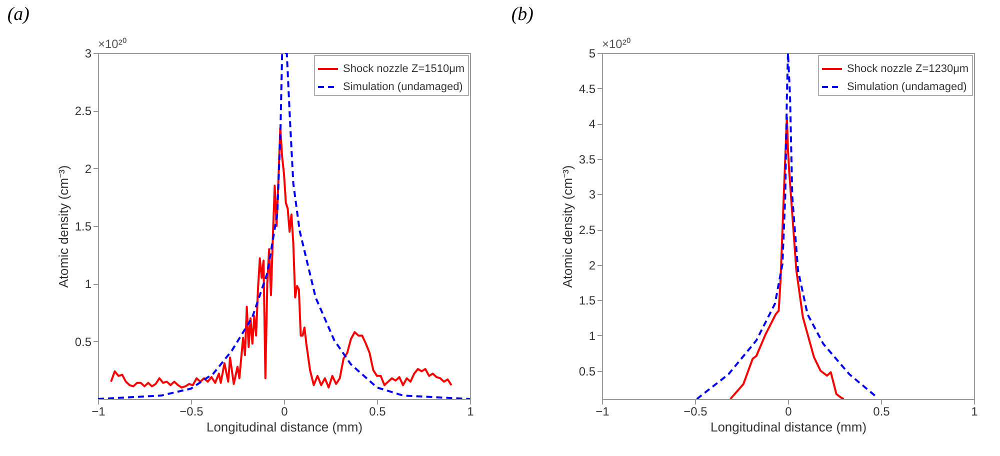  Describe the element at coordinates (522, 14) in the screenshot. I see `chart-title: (b)` at that location.